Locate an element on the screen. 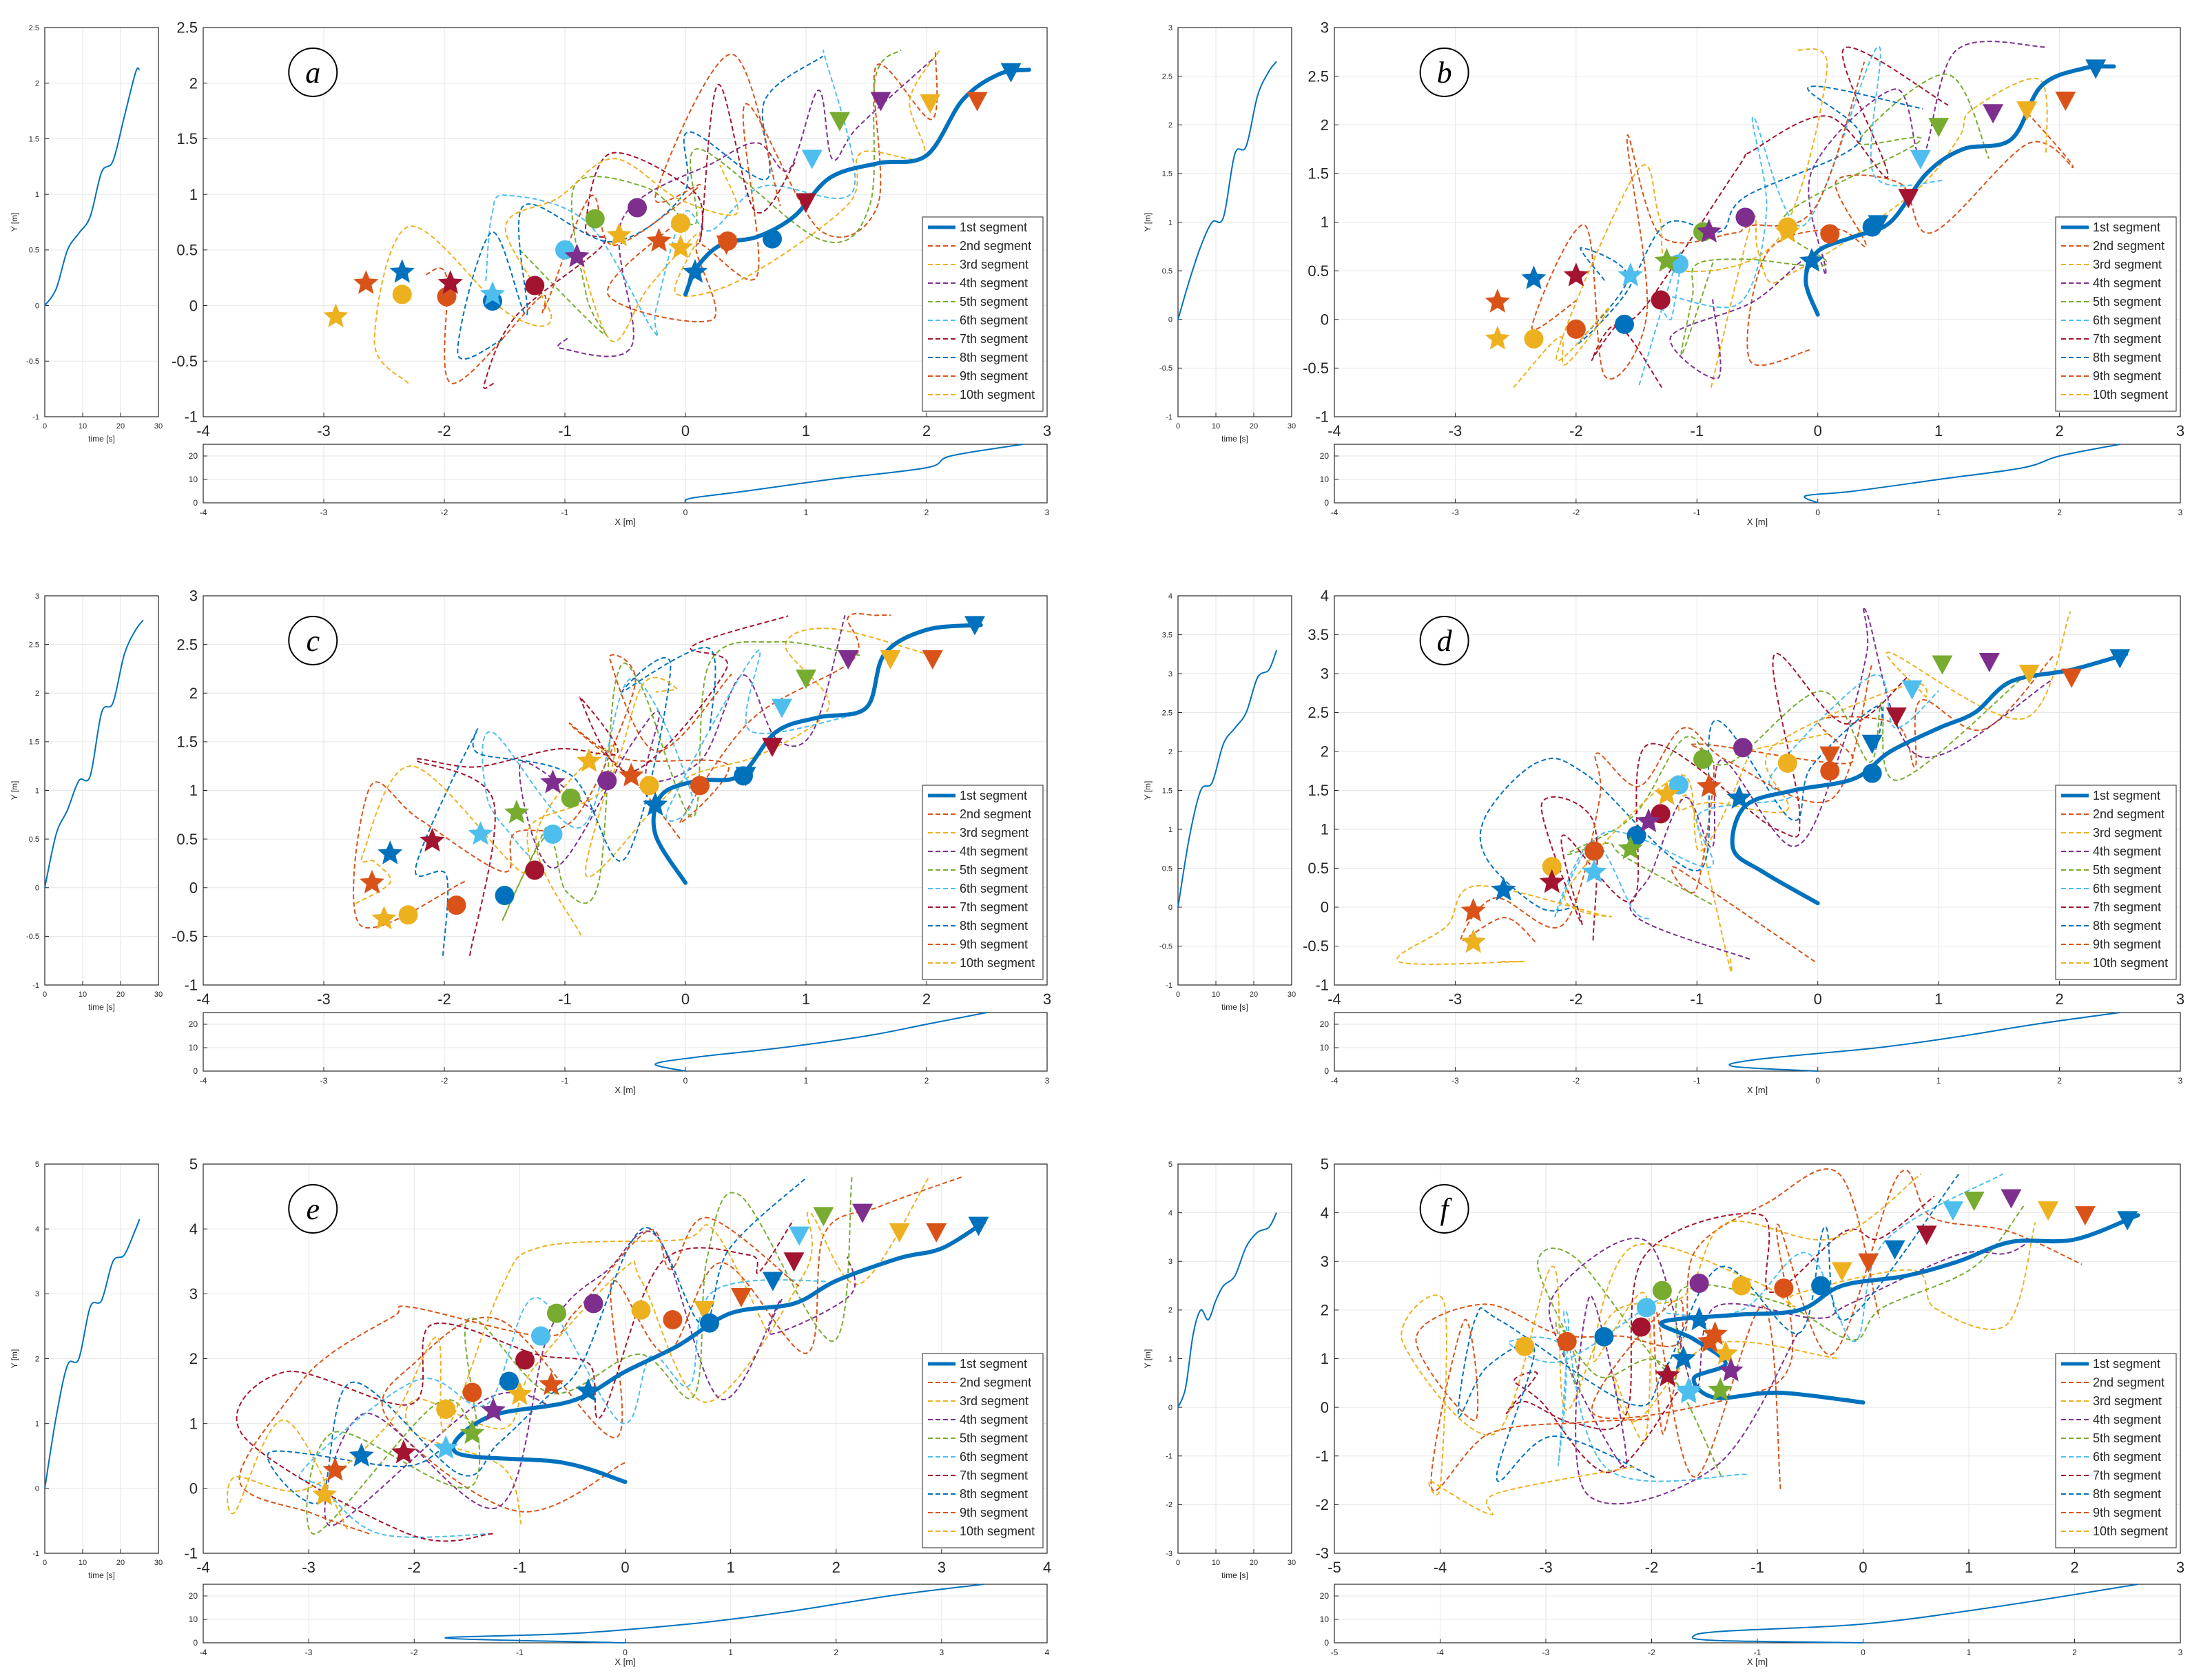 The width and height of the screenshot is (2201, 1680). bottom-series-line is located at coordinates (714, 1613).